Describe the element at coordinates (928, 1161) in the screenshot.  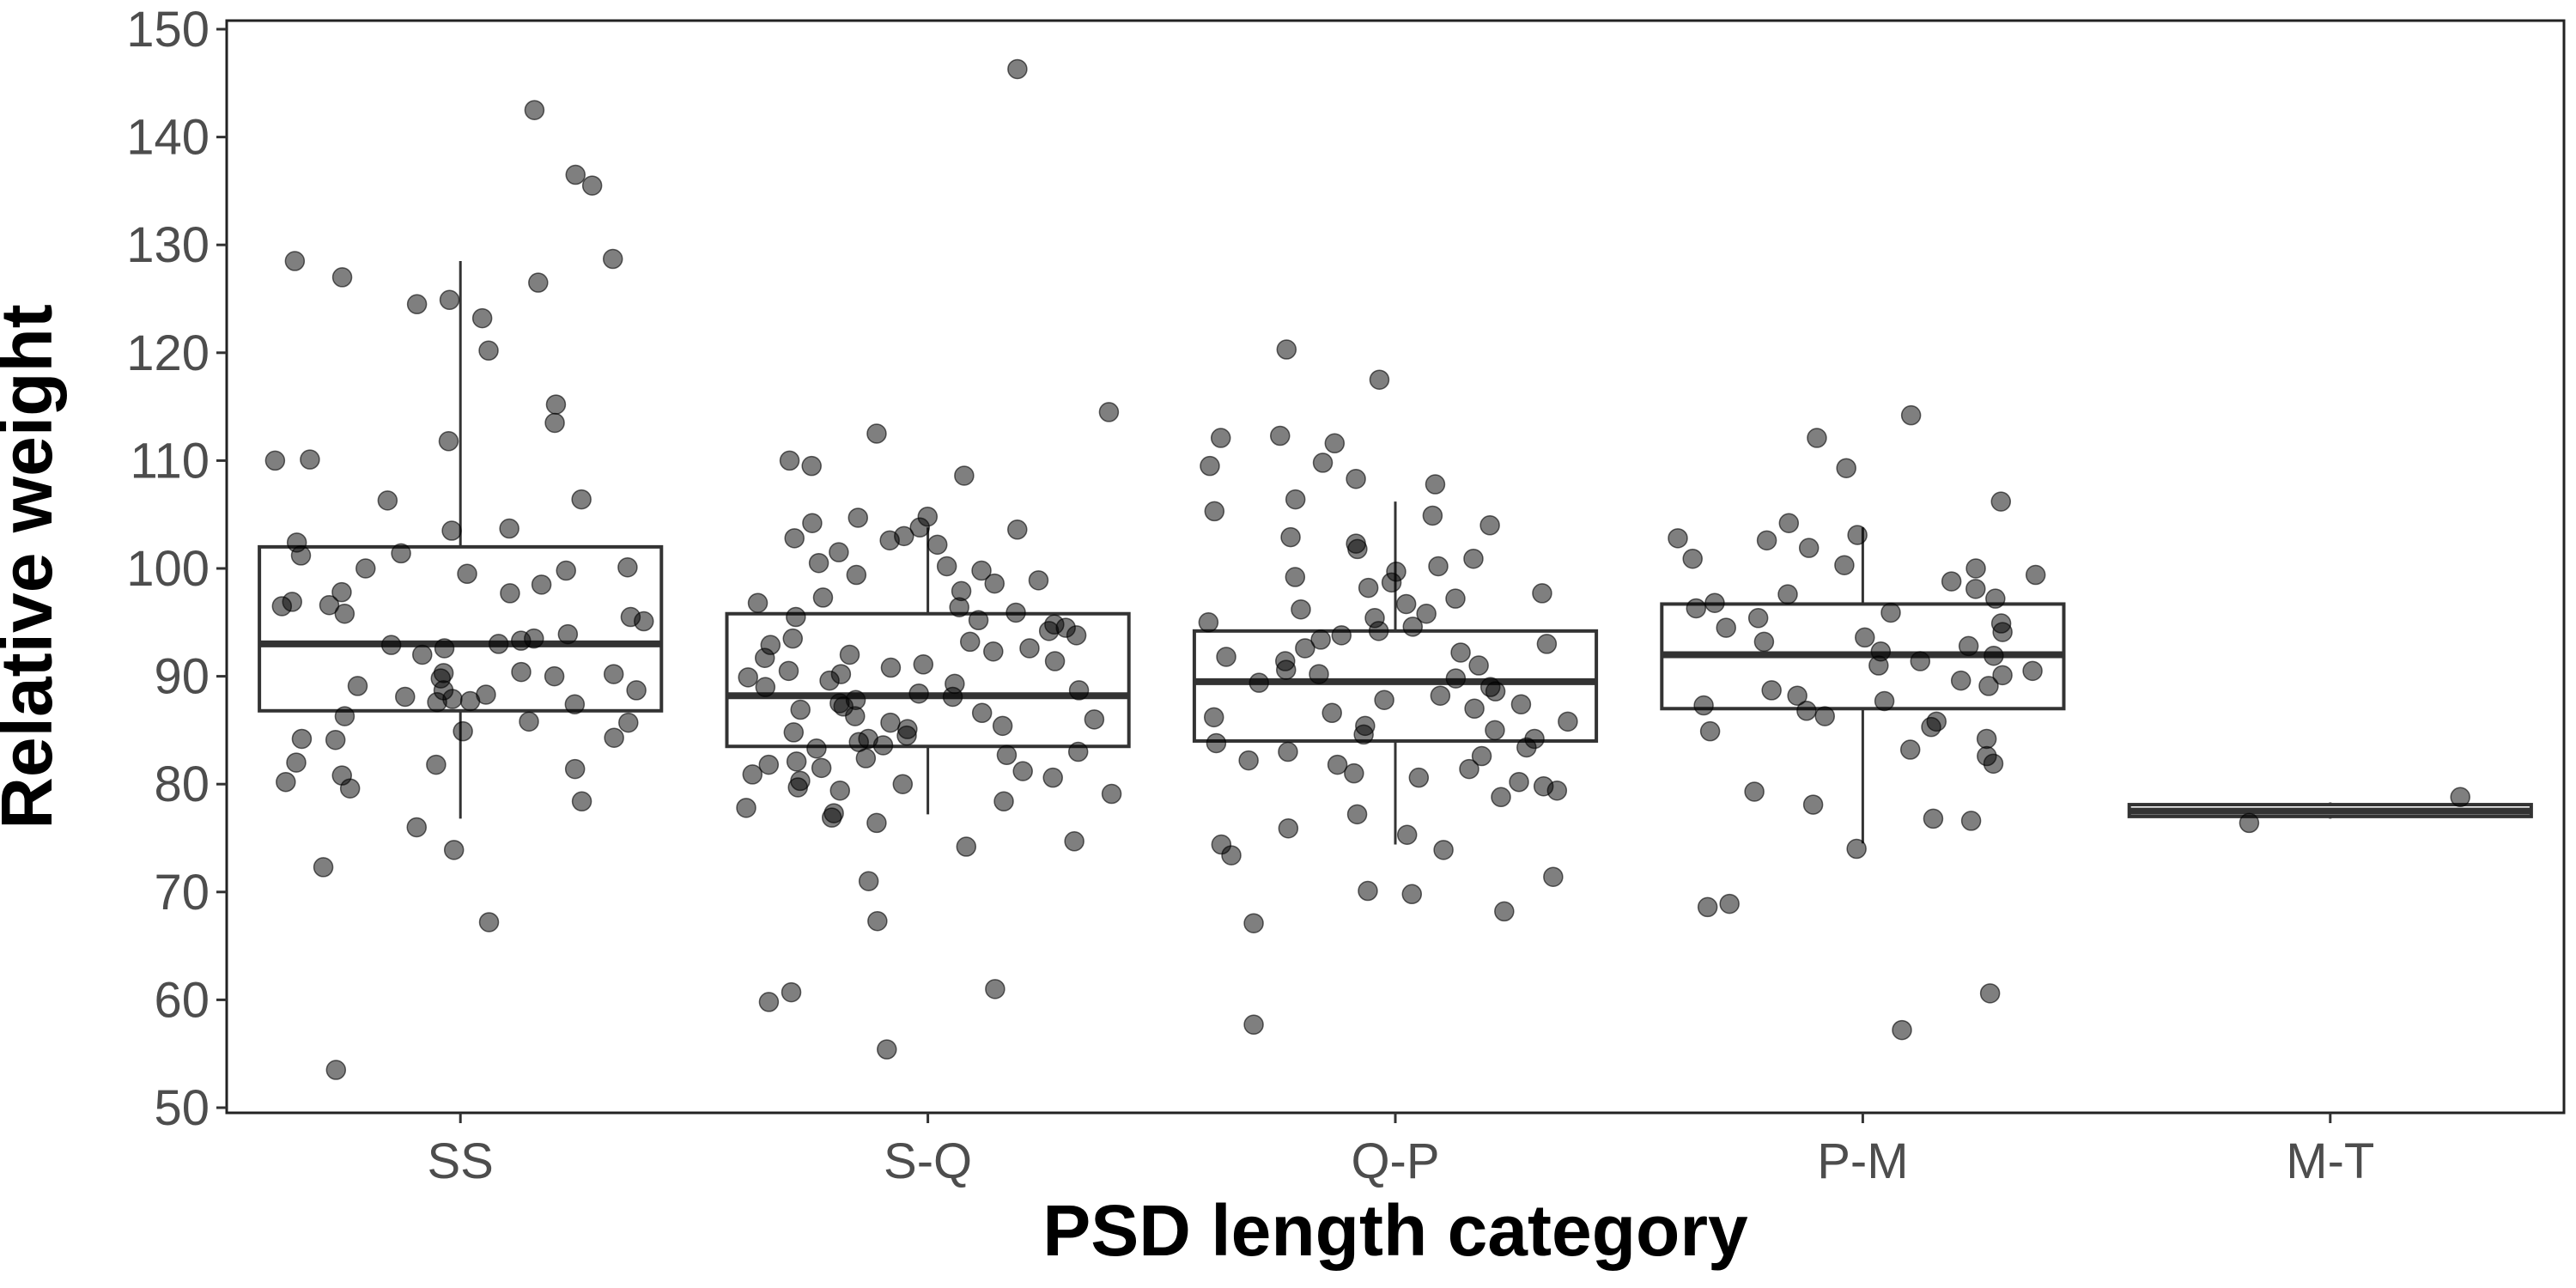
I see `x-tick-label-S-Q: S-Q` at that location.